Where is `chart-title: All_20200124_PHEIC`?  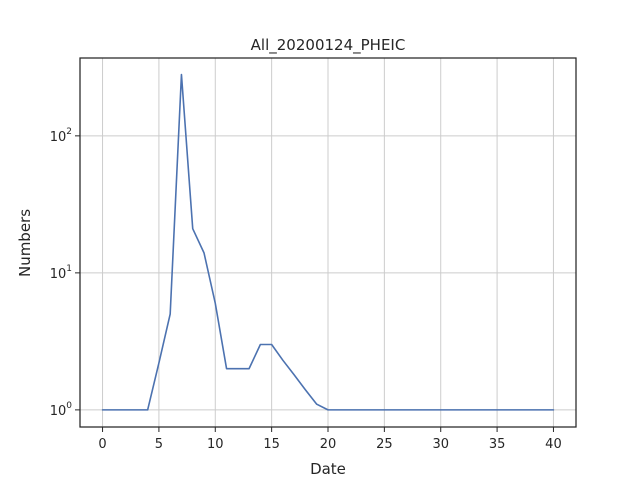 chart-title: All_20200124_PHEIC is located at coordinates (328, 45).